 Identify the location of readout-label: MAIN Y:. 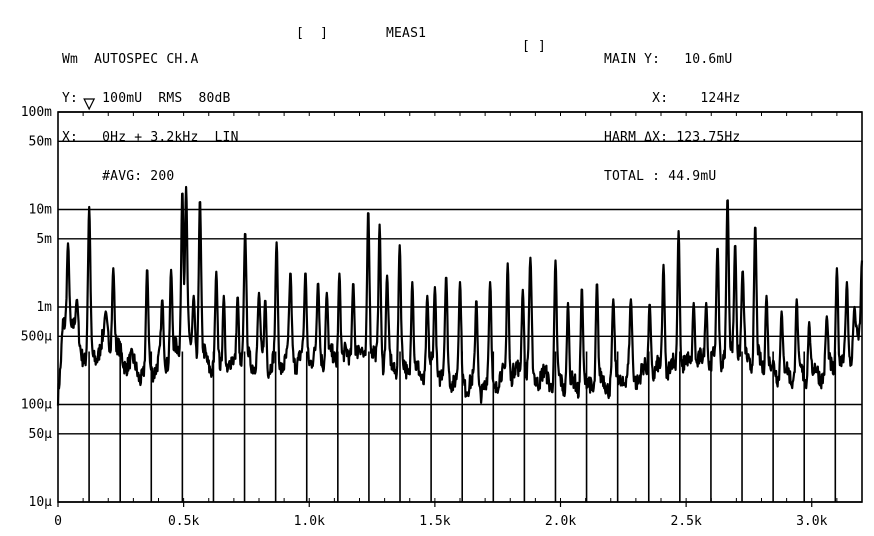
(632, 59).